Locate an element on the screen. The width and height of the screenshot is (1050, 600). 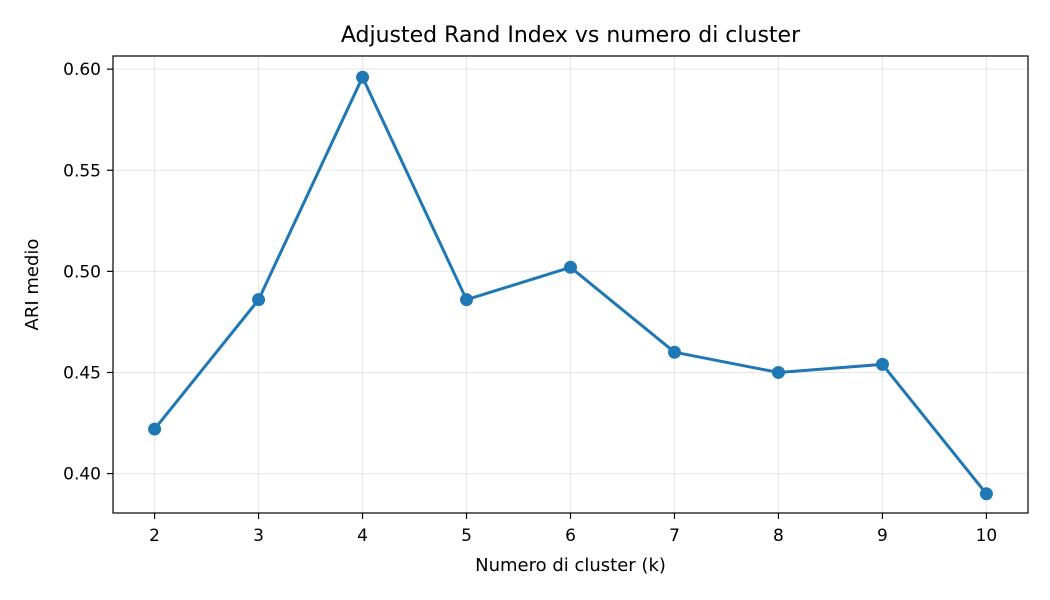
x-tick-label: 5 is located at coordinates (466, 536).